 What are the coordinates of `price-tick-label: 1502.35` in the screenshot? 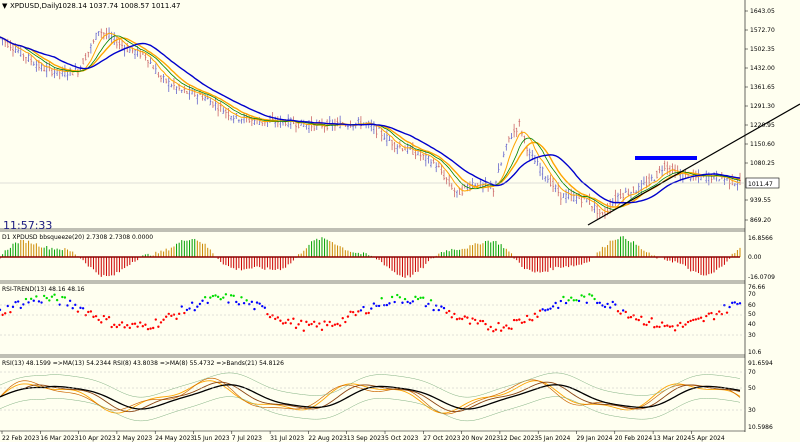 It's located at (762, 49).